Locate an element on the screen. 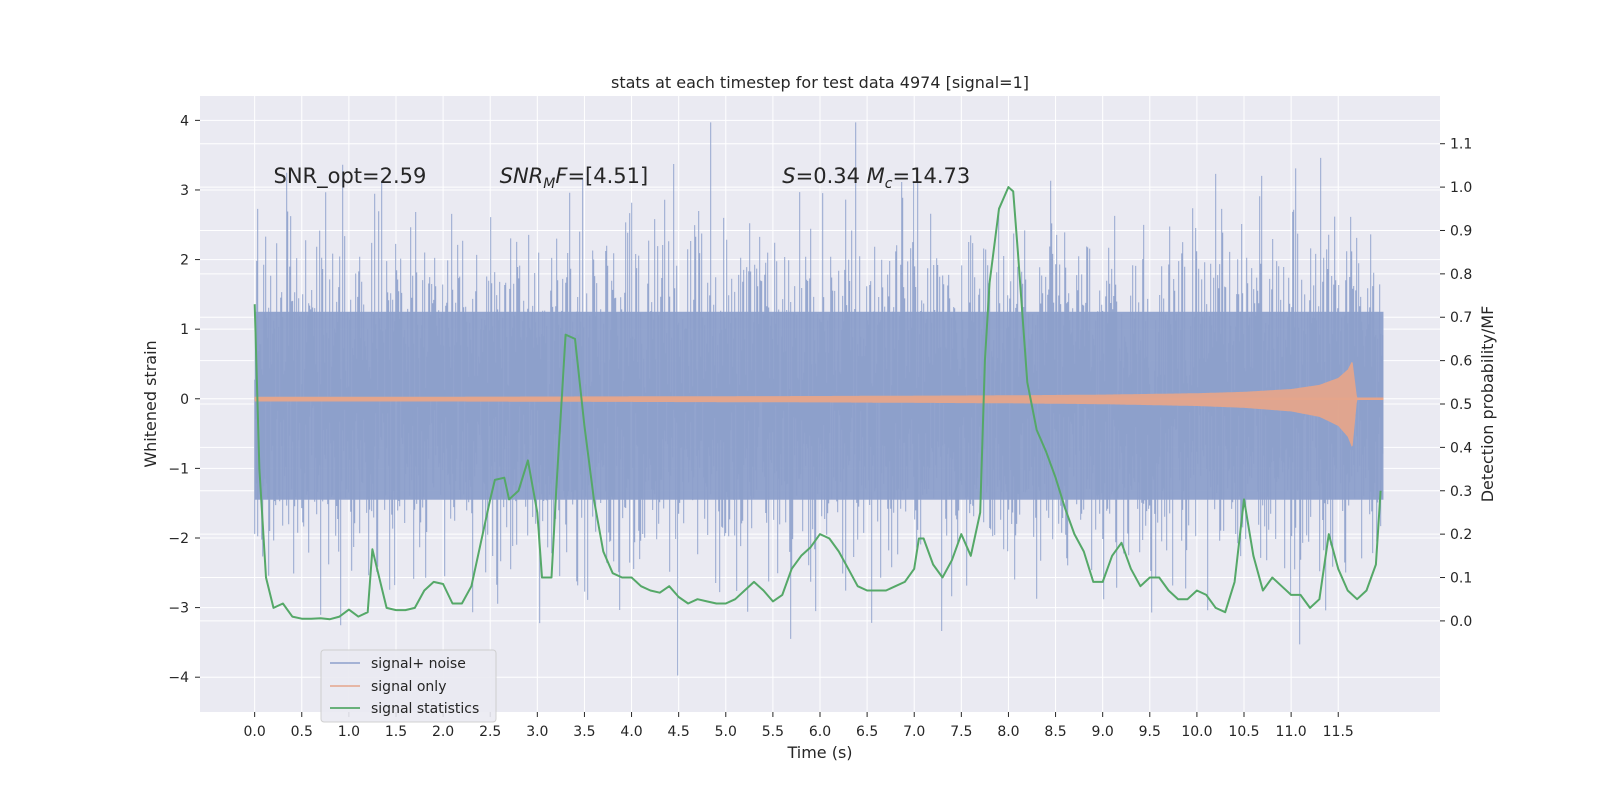 The height and width of the screenshot is (800, 1600). x-tick-label: 2.0 is located at coordinates (443, 732).